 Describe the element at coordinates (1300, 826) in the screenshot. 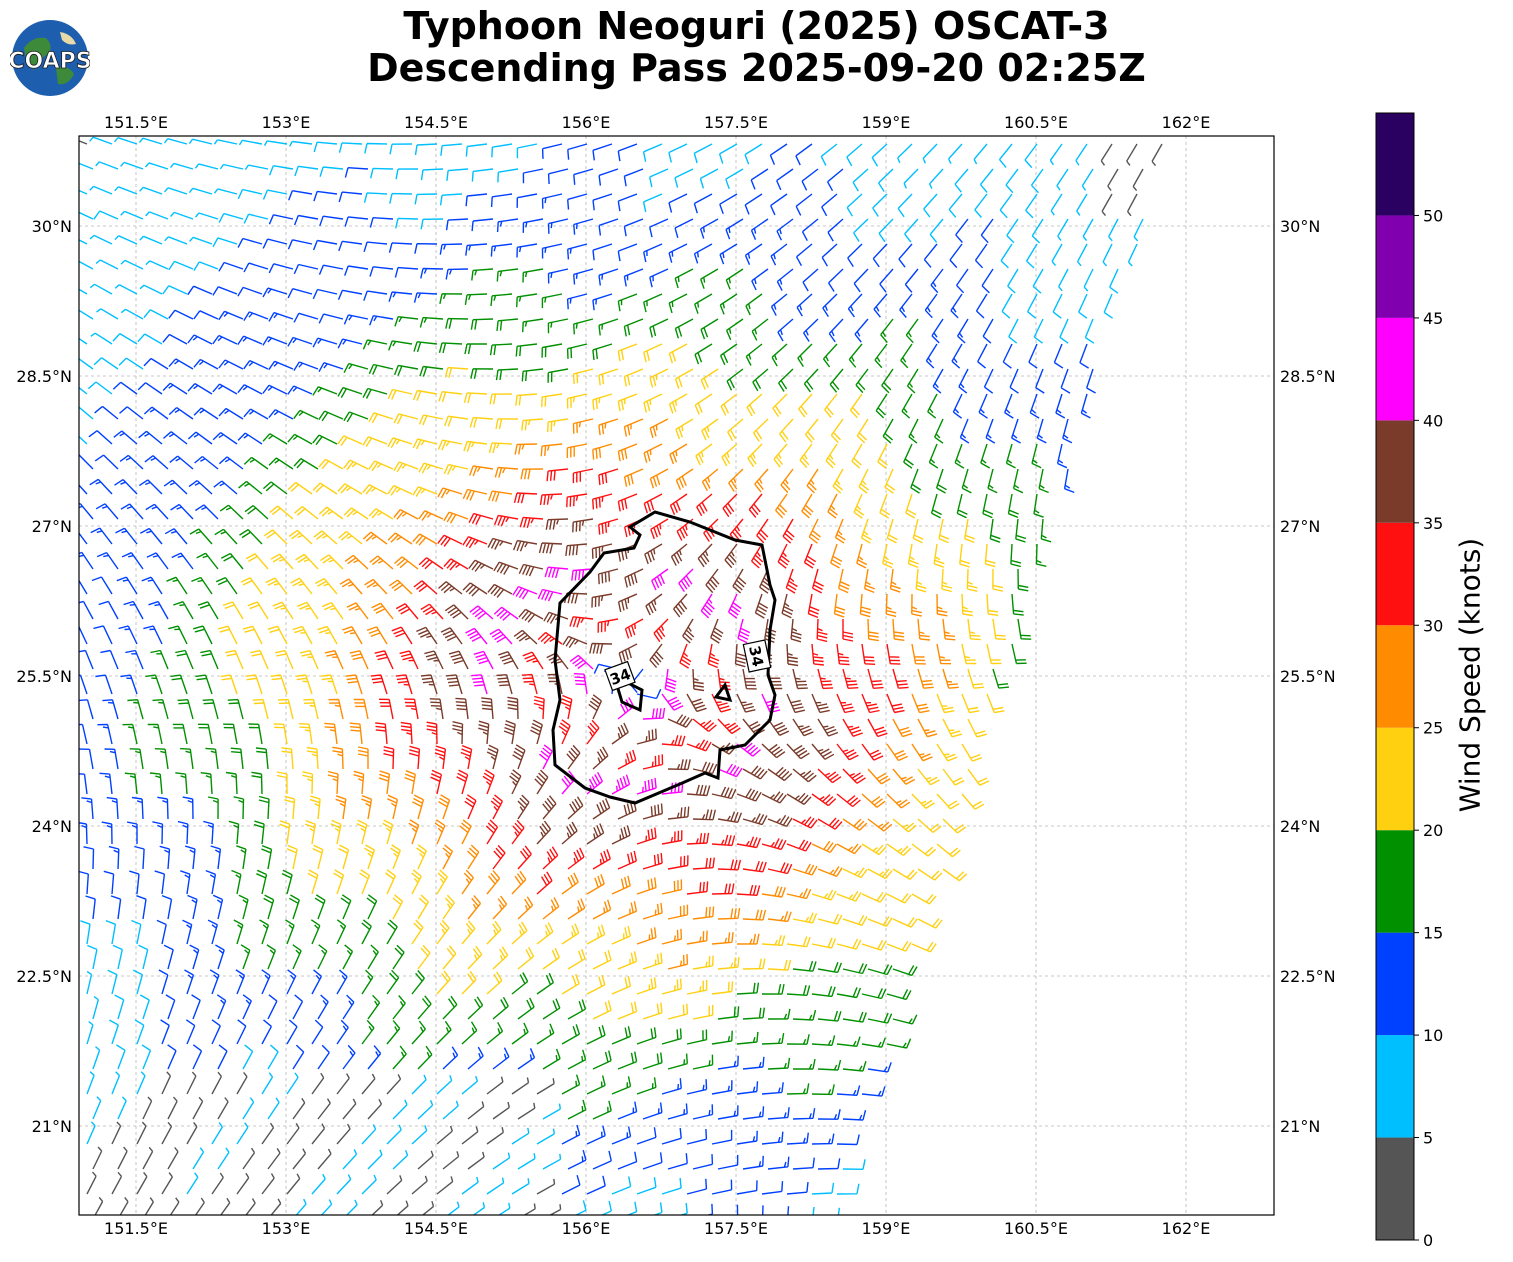

I see `lat-label-right: 24°N` at that location.